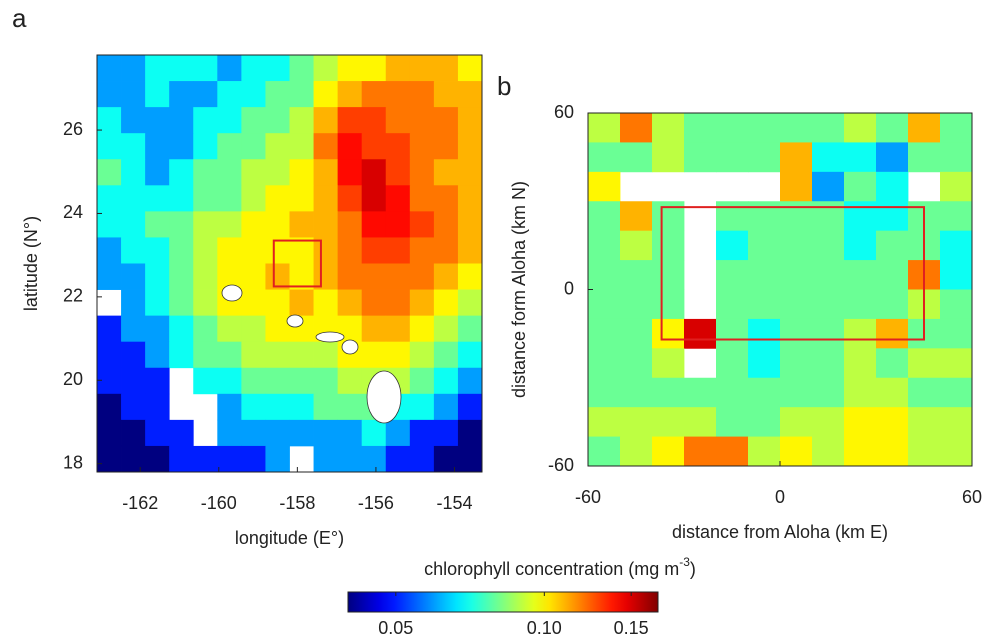 The image size is (987, 637). What do you see at coordinates (569, 288) in the screenshot?
I see `y-tick-label: 0` at bounding box center [569, 288].